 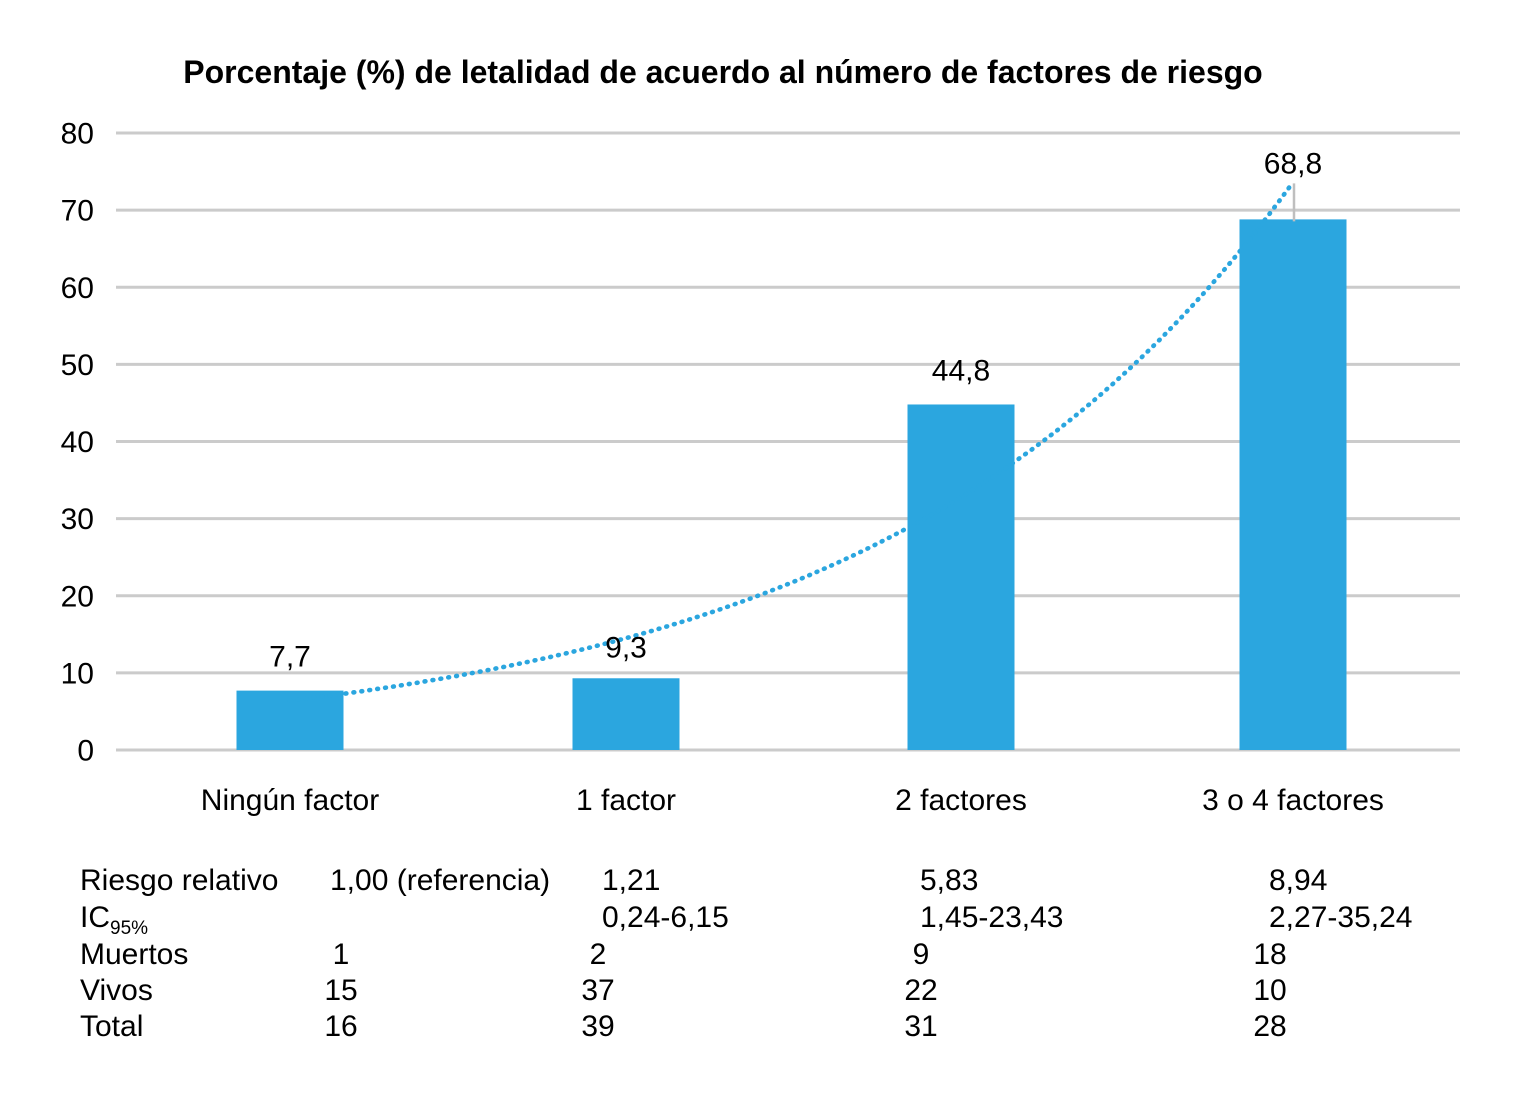 I want to click on table-row-label-1: IC95%, so click(x=114, y=920).